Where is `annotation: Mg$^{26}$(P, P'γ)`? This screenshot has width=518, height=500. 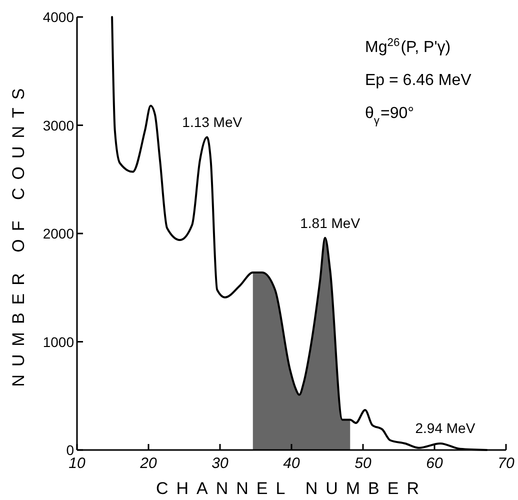
annotation: Mg$^{26}$(P, P'γ) is located at coordinates (408, 46).